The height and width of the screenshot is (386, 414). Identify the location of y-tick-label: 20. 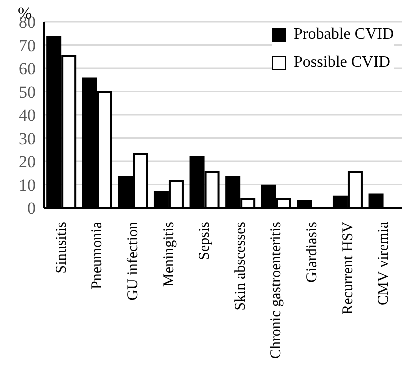
(27, 162).